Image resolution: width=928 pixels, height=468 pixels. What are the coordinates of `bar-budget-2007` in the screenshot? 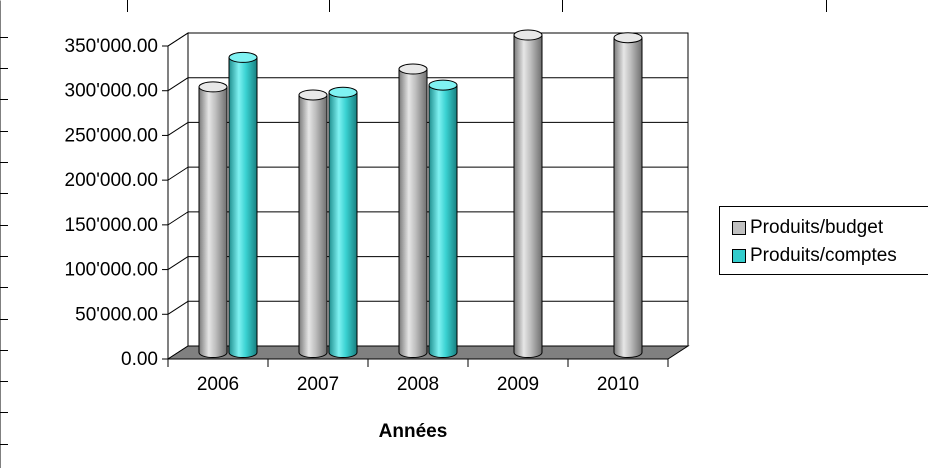 It's located at (313, 223).